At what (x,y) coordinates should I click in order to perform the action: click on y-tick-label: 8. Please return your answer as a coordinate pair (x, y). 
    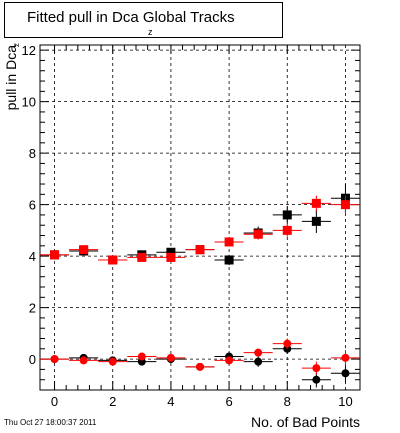
    Looking at the image, I should click on (32, 153).